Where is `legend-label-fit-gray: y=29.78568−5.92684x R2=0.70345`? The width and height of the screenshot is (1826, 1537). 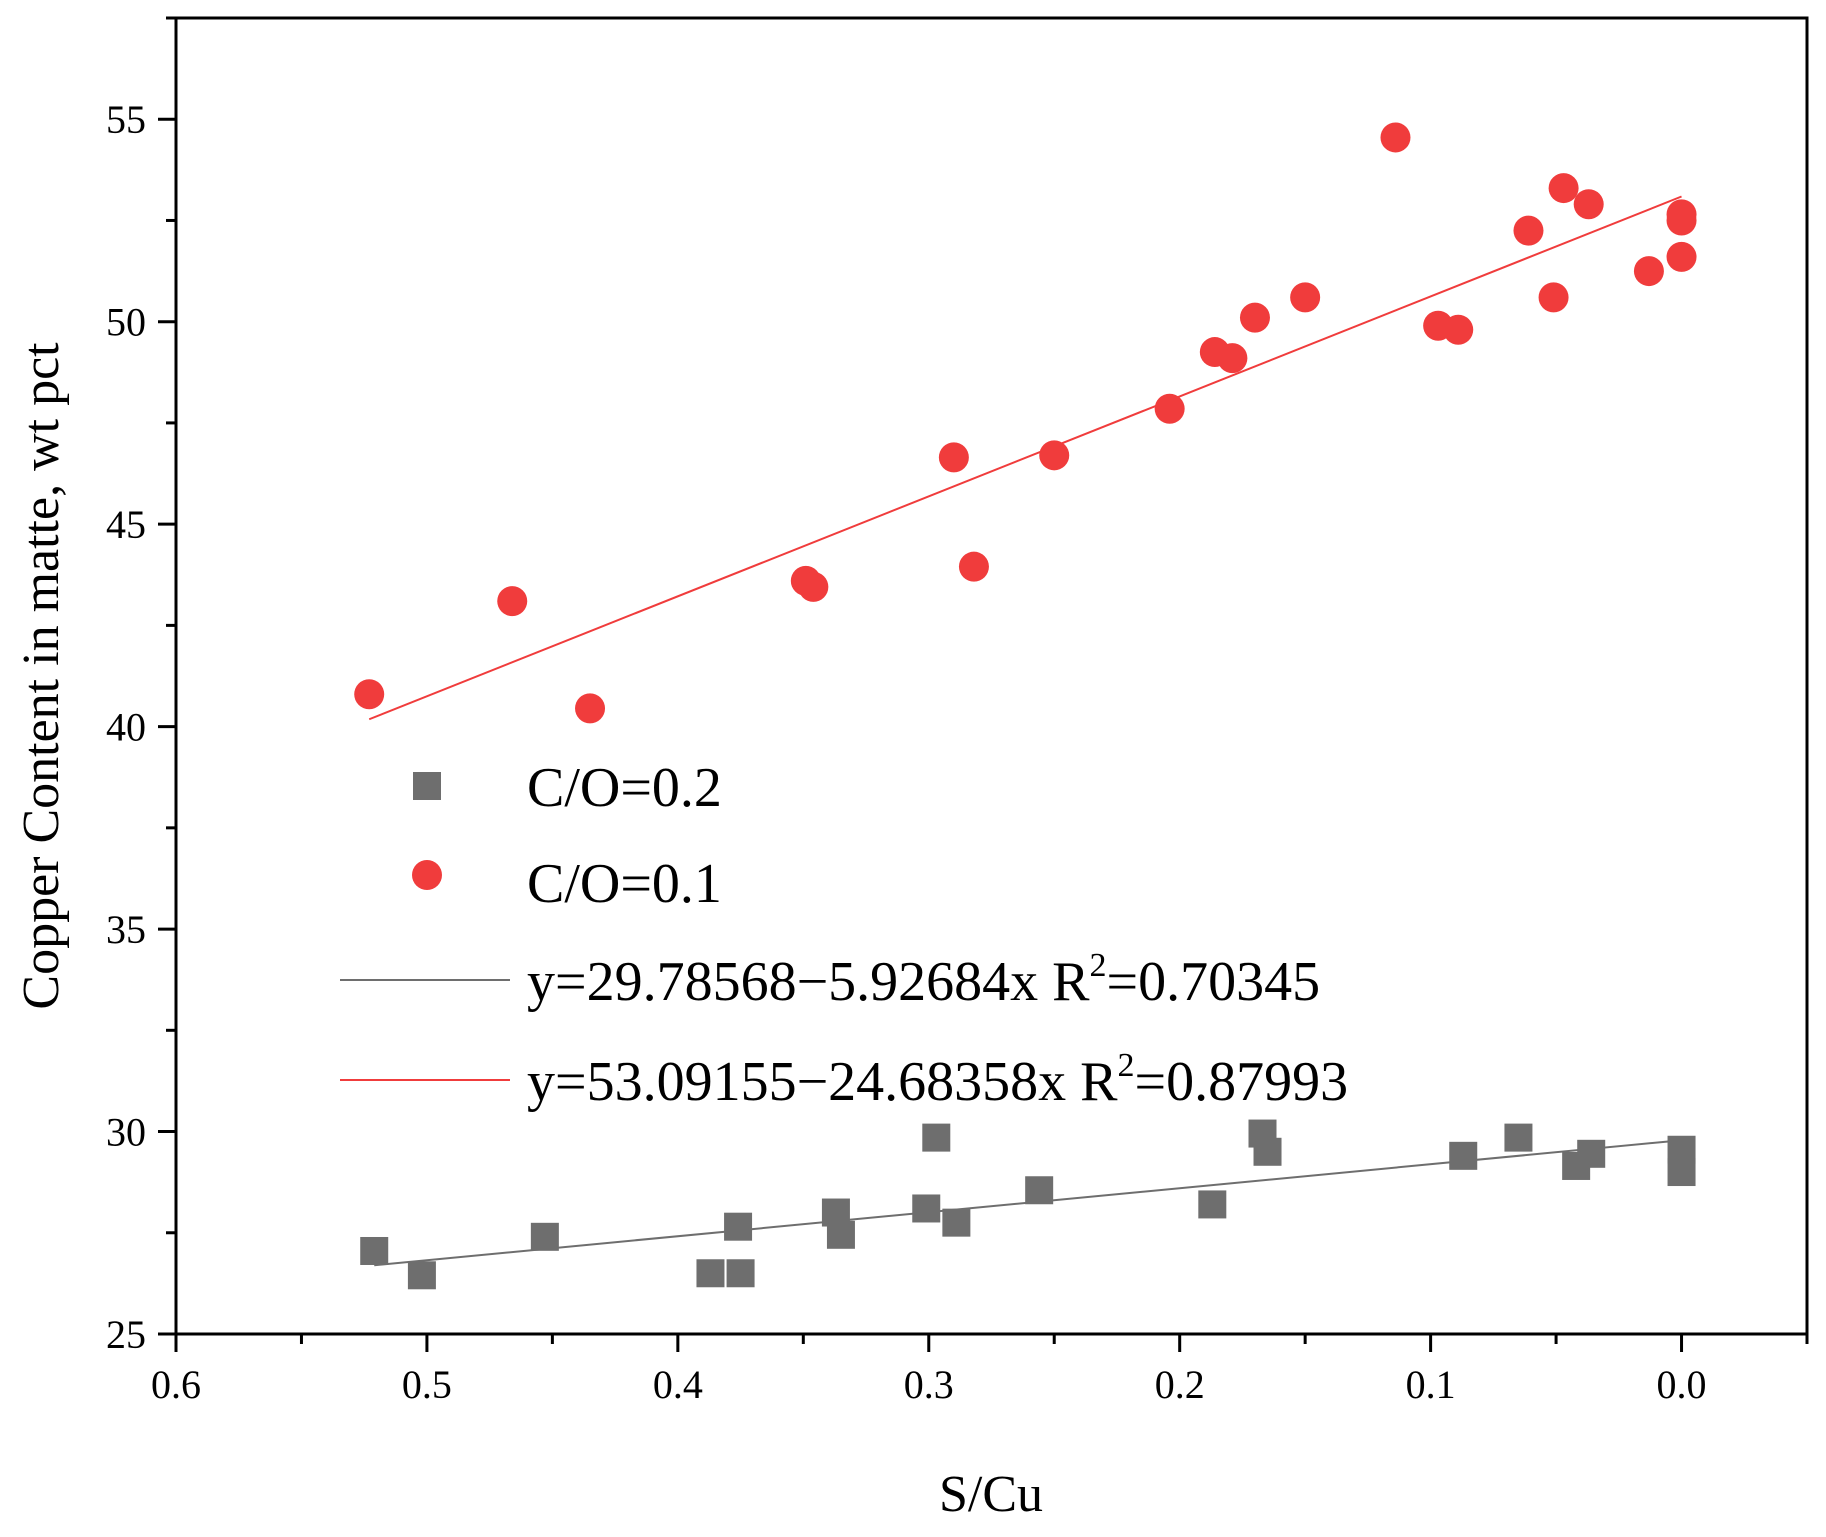
legend-label-fit-gray: y=29.78568−5.92684x R2=0.70345 is located at coordinates (923, 980).